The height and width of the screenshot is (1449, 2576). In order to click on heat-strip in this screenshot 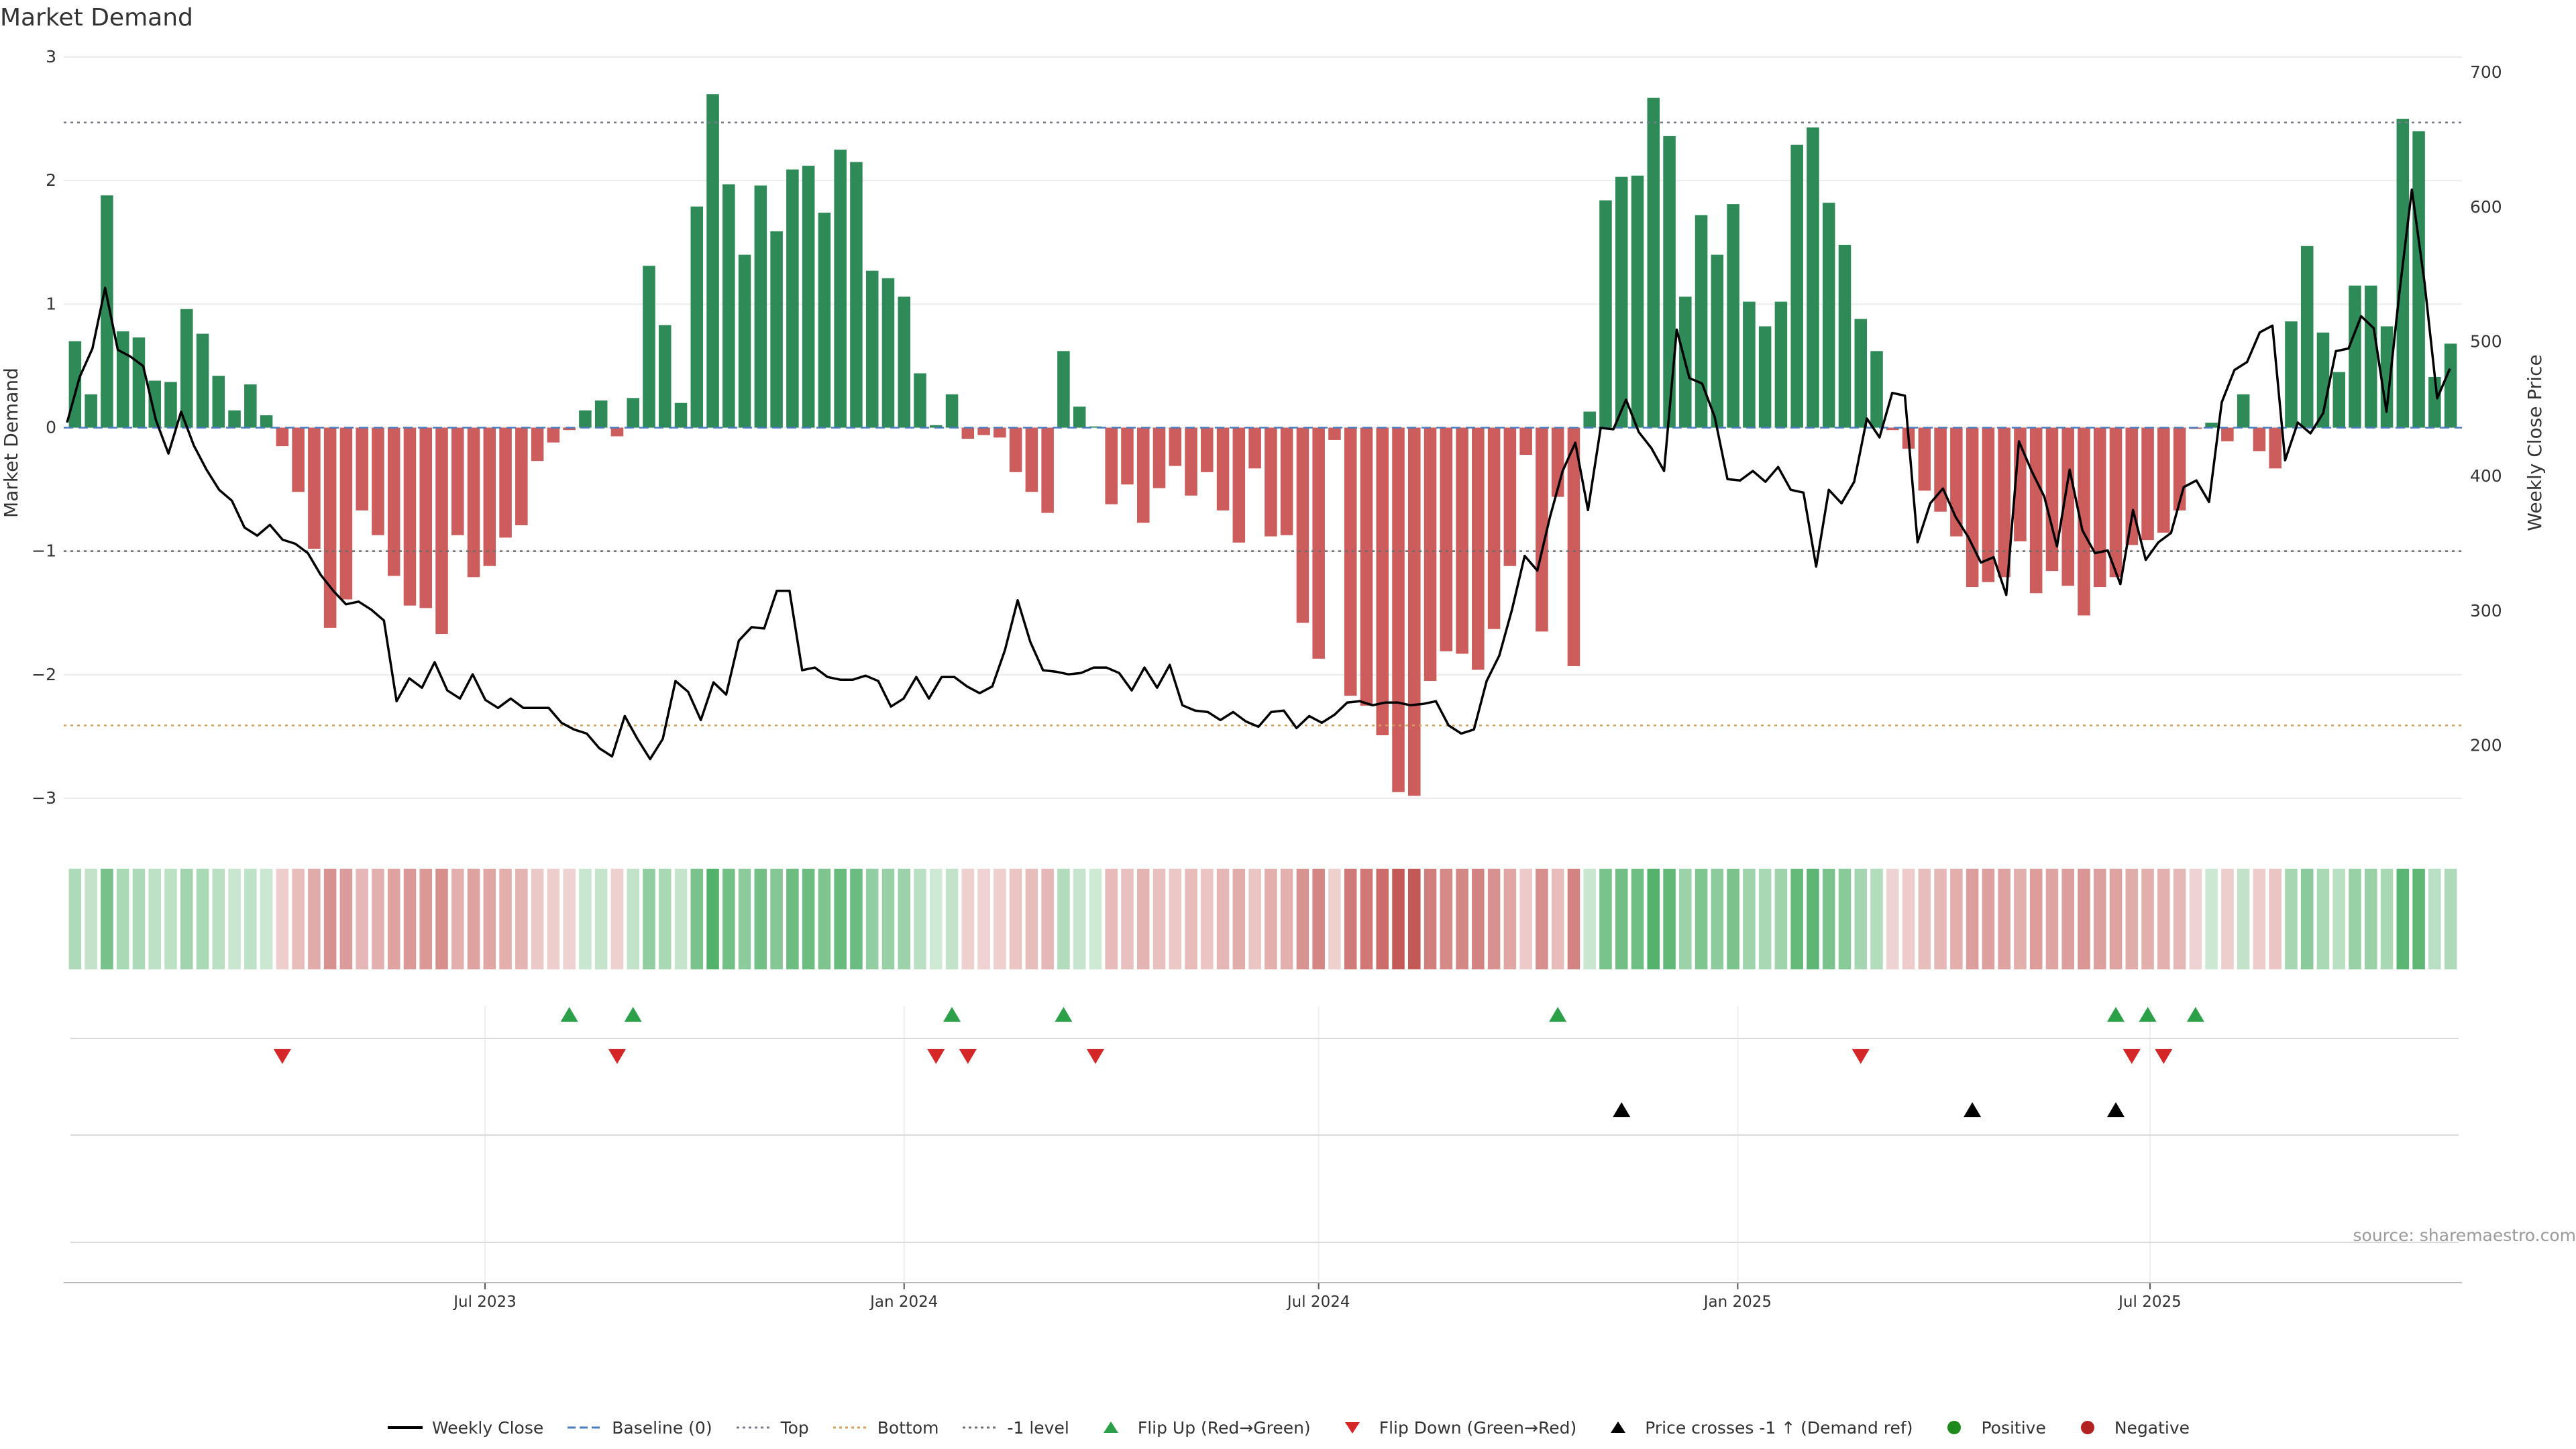, I will do `click(1262, 919)`.